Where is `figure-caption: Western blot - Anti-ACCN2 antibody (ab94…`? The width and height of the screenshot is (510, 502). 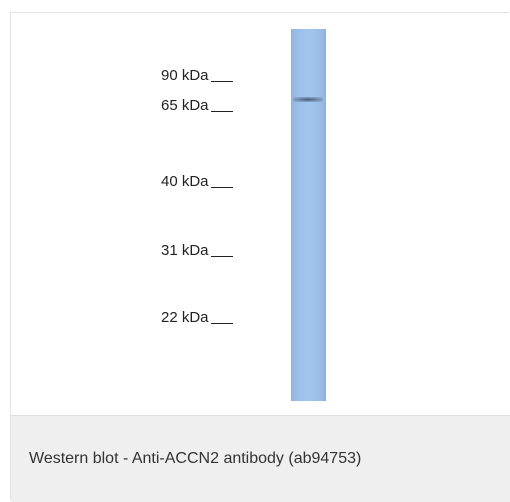
figure-caption: Western blot - Anti-ACCN2 antibody (ab94… is located at coordinates (195, 458).